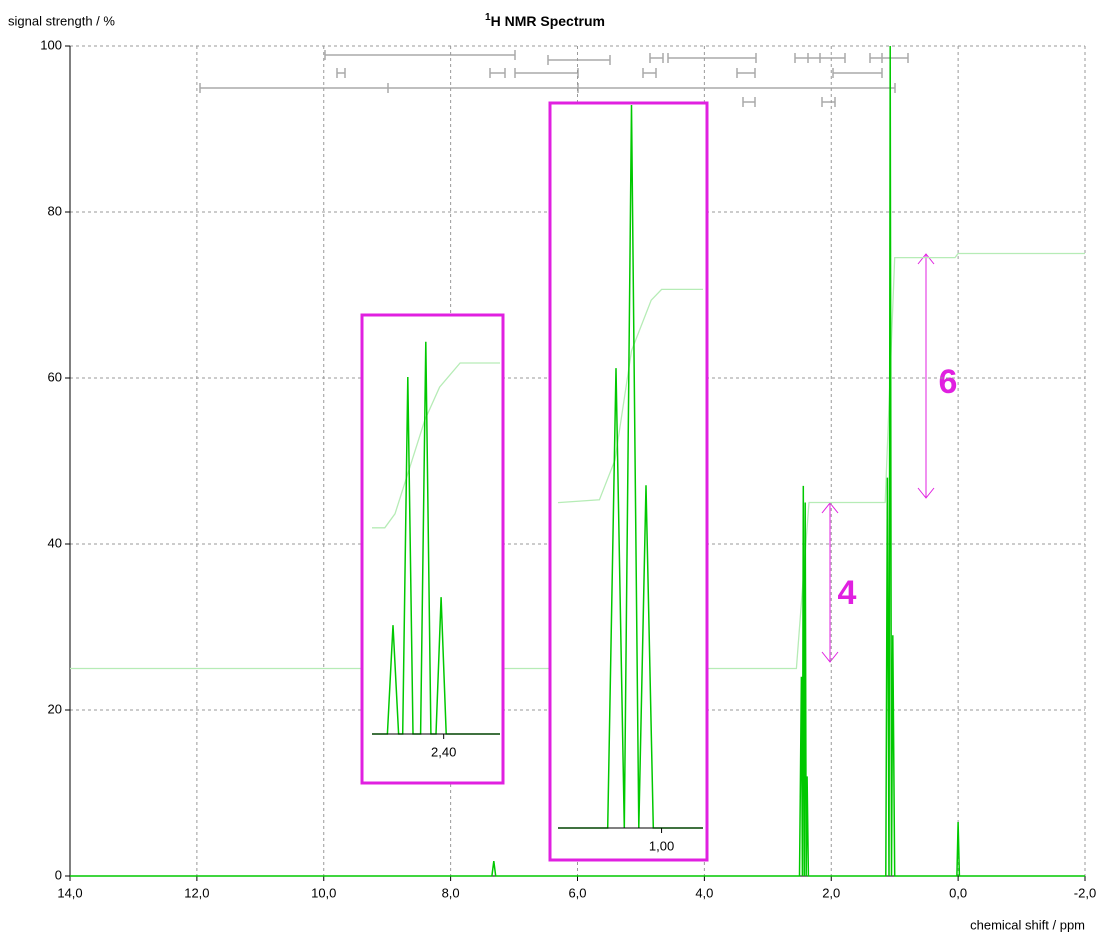 The height and width of the screenshot is (935, 1105). What do you see at coordinates (878, 458) in the screenshot?
I see `integral-arrows` at bounding box center [878, 458].